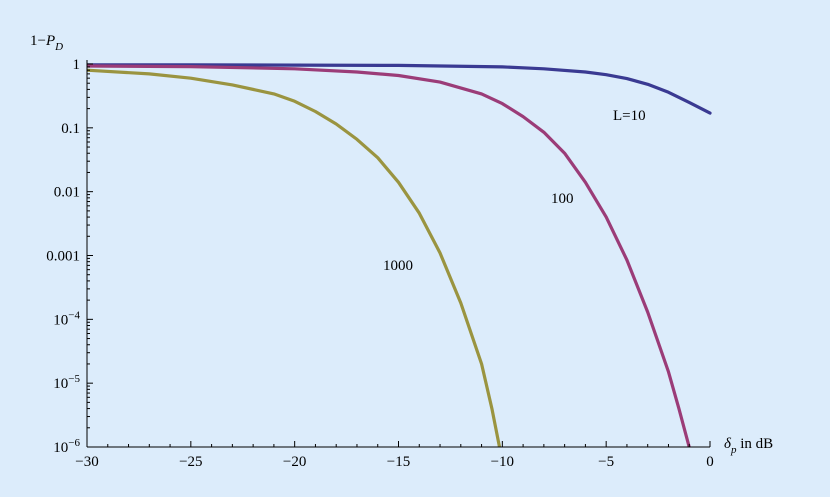 The height and width of the screenshot is (497, 830). What do you see at coordinates (399, 89) in the screenshot?
I see `series-line-l10` at bounding box center [399, 89].